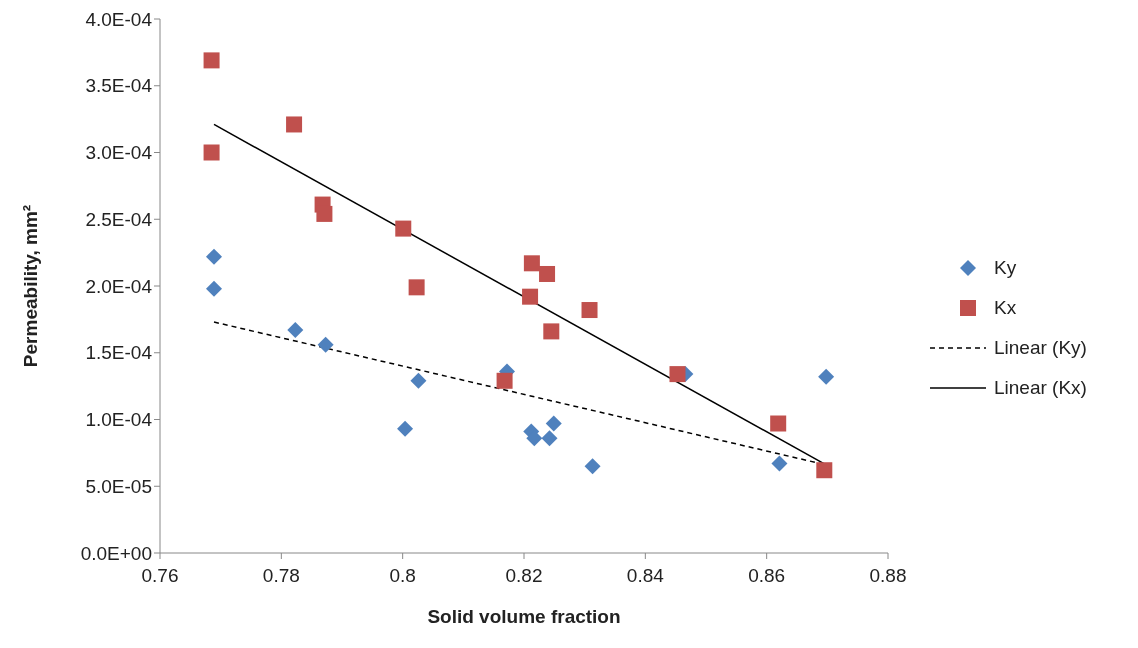  I want to click on x-tick-label: 0.82, so click(524, 576).